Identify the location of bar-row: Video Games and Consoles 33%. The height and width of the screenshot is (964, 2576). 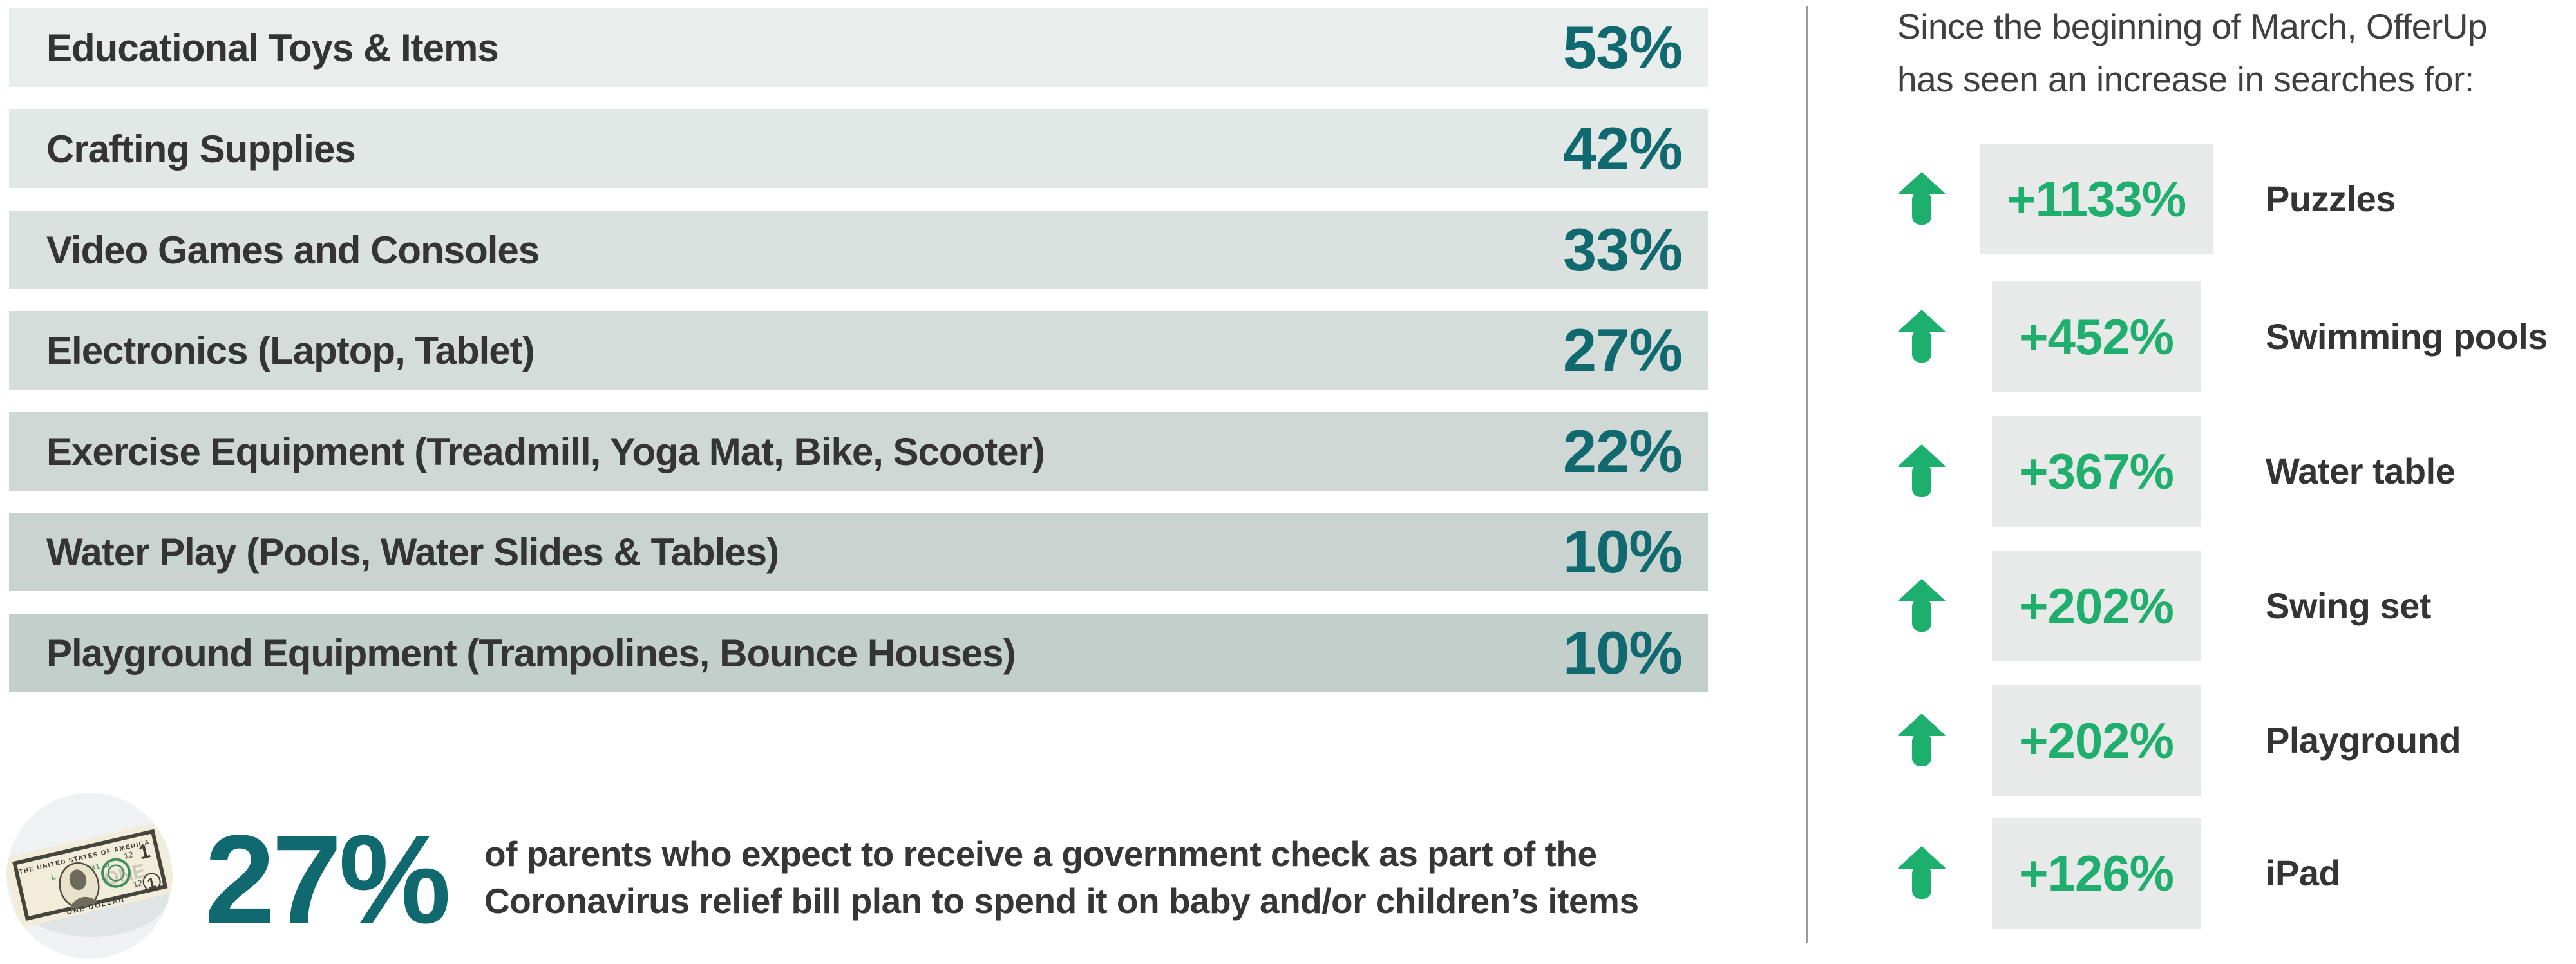
(858, 250).